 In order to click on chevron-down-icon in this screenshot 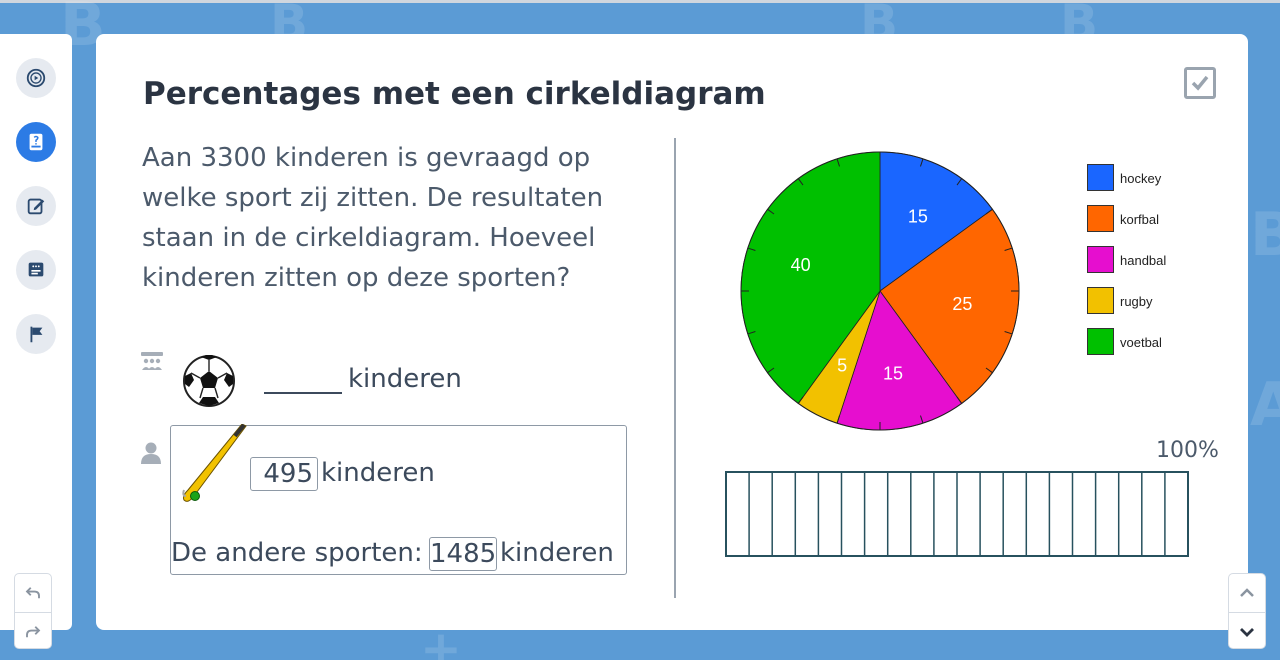, I will do `click(1247, 632)`.